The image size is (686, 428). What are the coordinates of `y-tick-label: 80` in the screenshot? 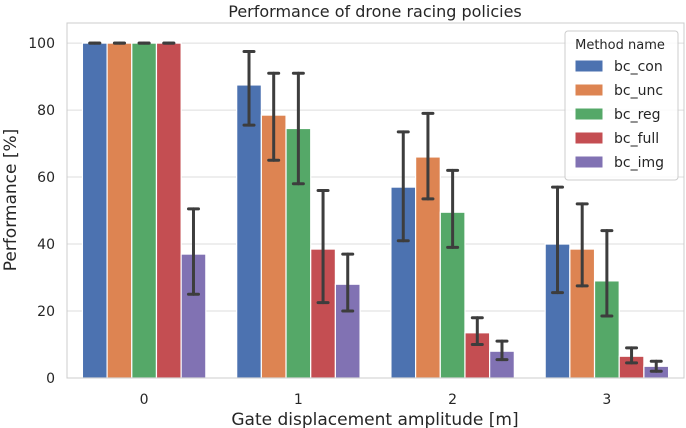 It's located at (46, 111).